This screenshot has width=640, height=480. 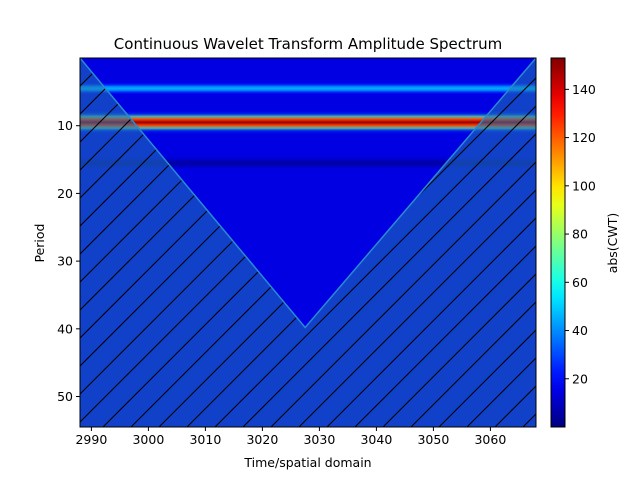 I want to click on x-tick-label: 2990, so click(x=91, y=439).